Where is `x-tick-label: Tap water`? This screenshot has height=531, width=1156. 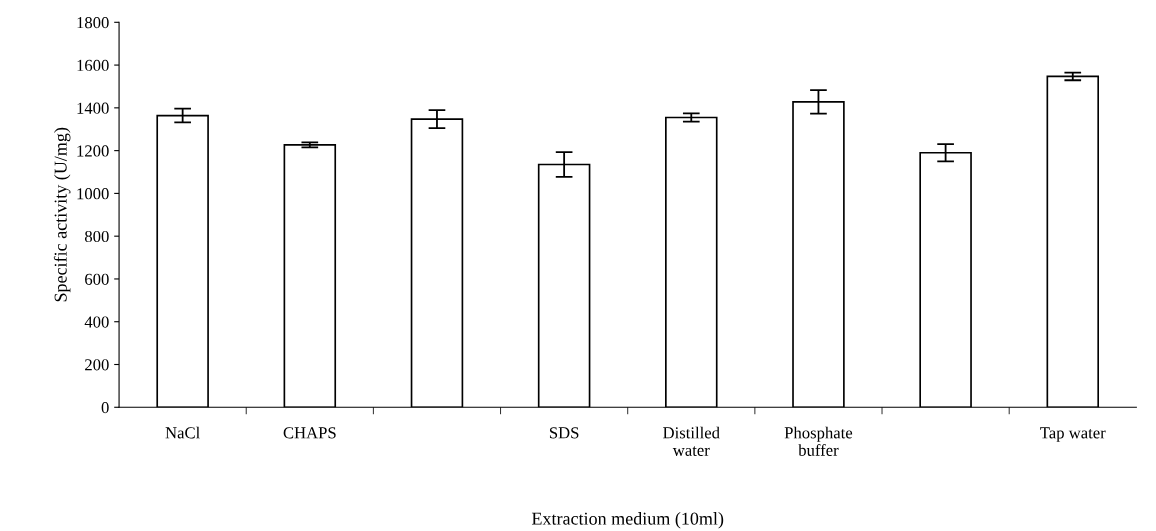
x-tick-label: Tap water is located at coordinates (1073, 434).